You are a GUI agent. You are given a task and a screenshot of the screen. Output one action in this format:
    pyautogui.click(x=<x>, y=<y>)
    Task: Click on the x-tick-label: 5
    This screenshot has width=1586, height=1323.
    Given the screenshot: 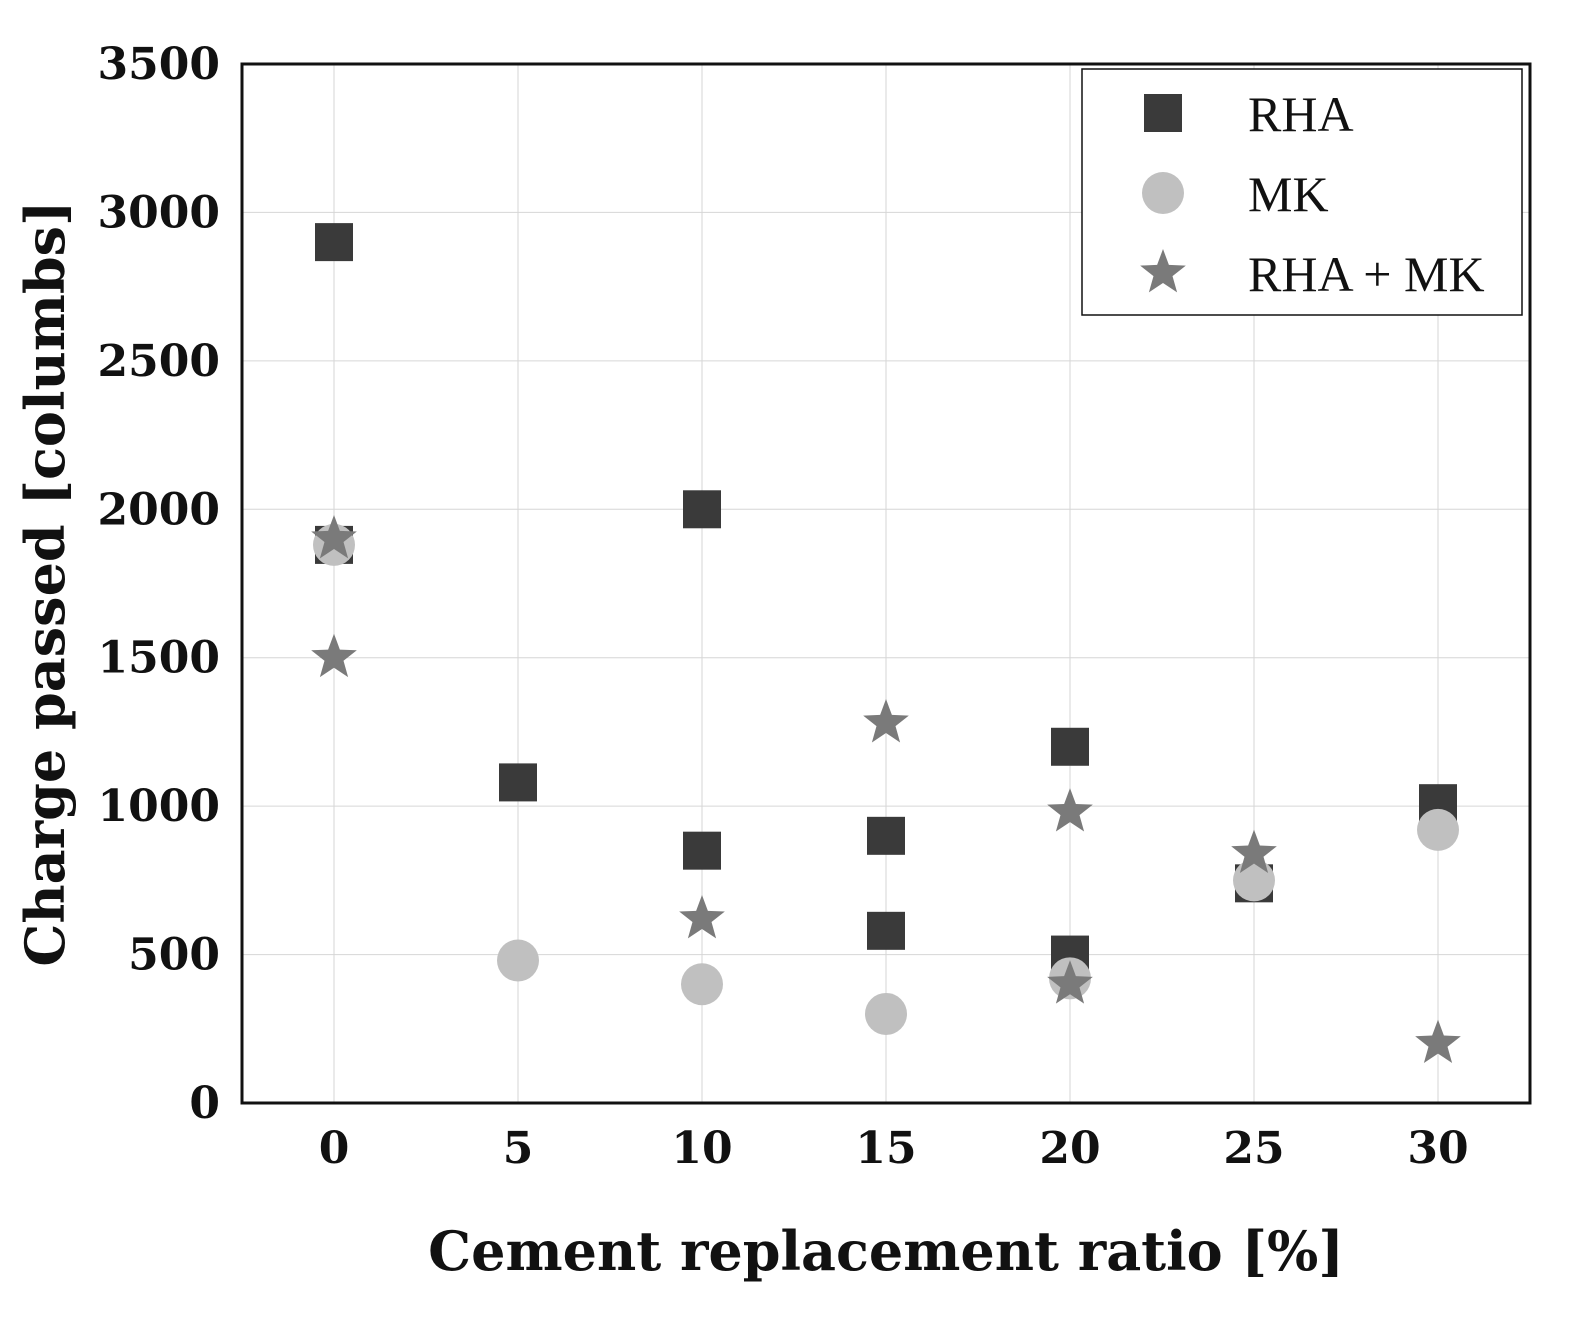 What is the action you would take?
    pyautogui.click(x=518, y=1148)
    